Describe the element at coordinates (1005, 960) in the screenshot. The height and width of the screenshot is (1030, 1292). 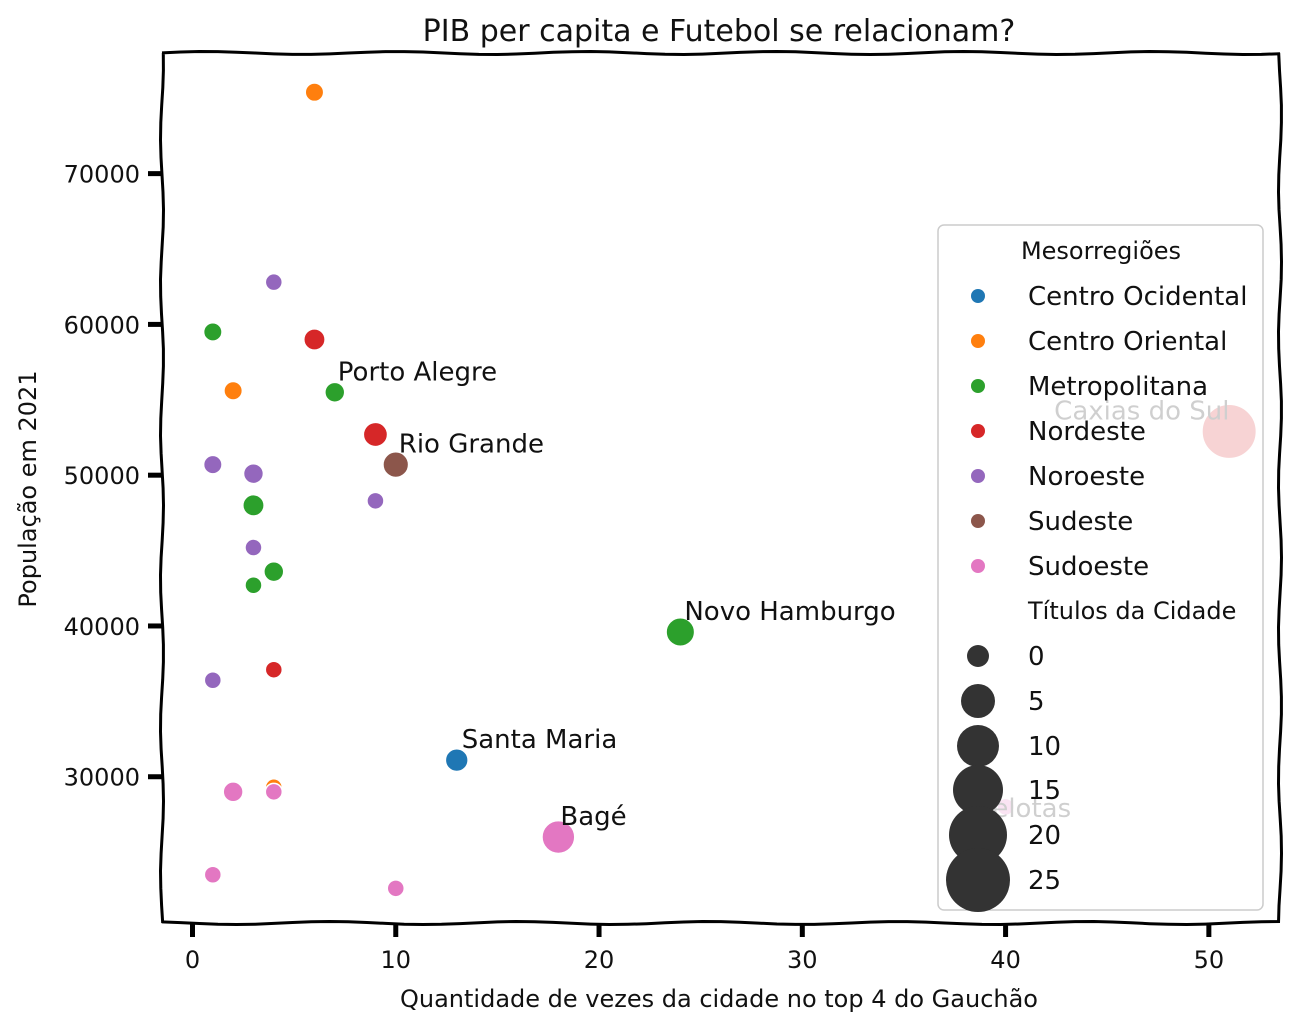
I see `x-tick-label: 40` at that location.